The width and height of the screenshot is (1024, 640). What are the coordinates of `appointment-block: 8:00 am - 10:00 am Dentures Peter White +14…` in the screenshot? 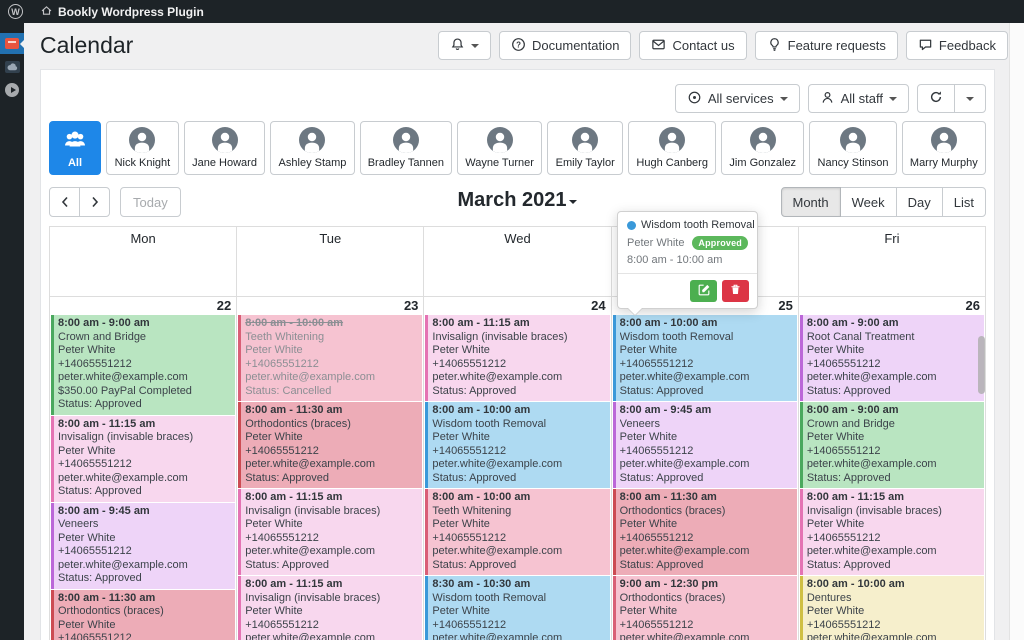 It's located at (892, 608).